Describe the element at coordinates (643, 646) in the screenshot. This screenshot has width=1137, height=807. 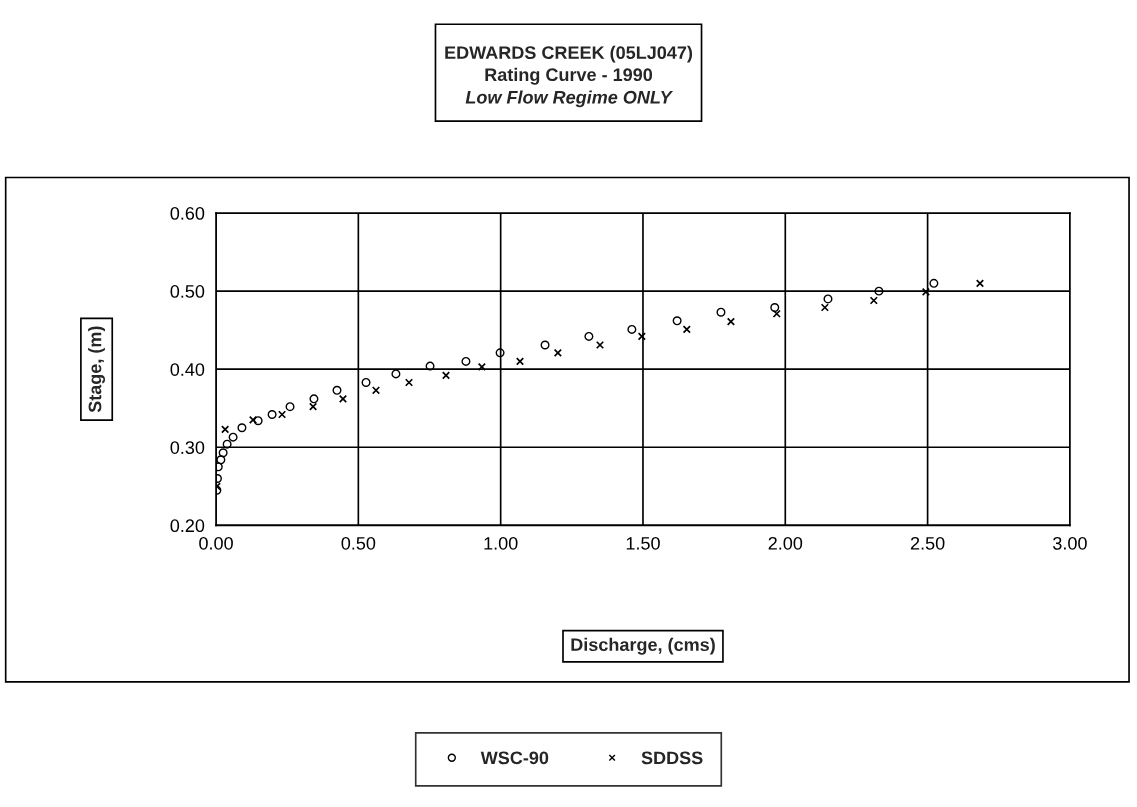
I see `x-axis-title: Discharge, (cms)` at that location.